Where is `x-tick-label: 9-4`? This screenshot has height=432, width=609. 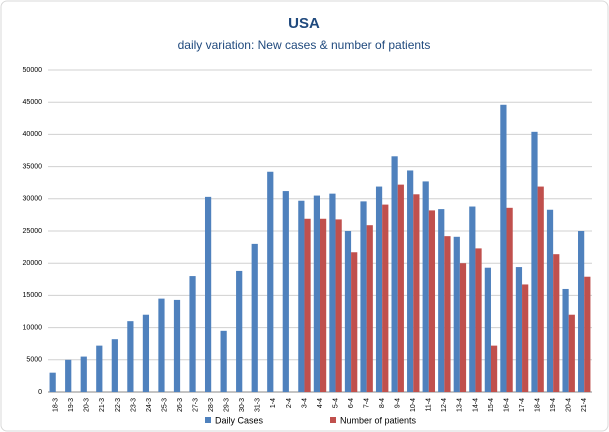
x-tick-label: 9-4 is located at coordinates (398, 403).